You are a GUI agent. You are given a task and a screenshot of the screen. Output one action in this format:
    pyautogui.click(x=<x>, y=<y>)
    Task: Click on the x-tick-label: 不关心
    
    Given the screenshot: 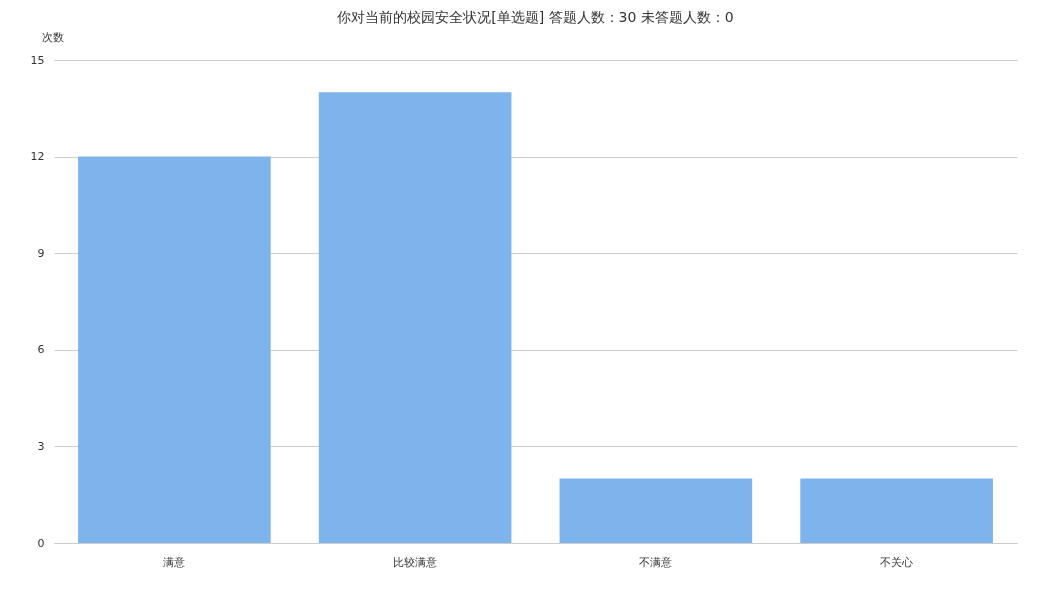 What is the action you would take?
    pyautogui.click(x=897, y=562)
    